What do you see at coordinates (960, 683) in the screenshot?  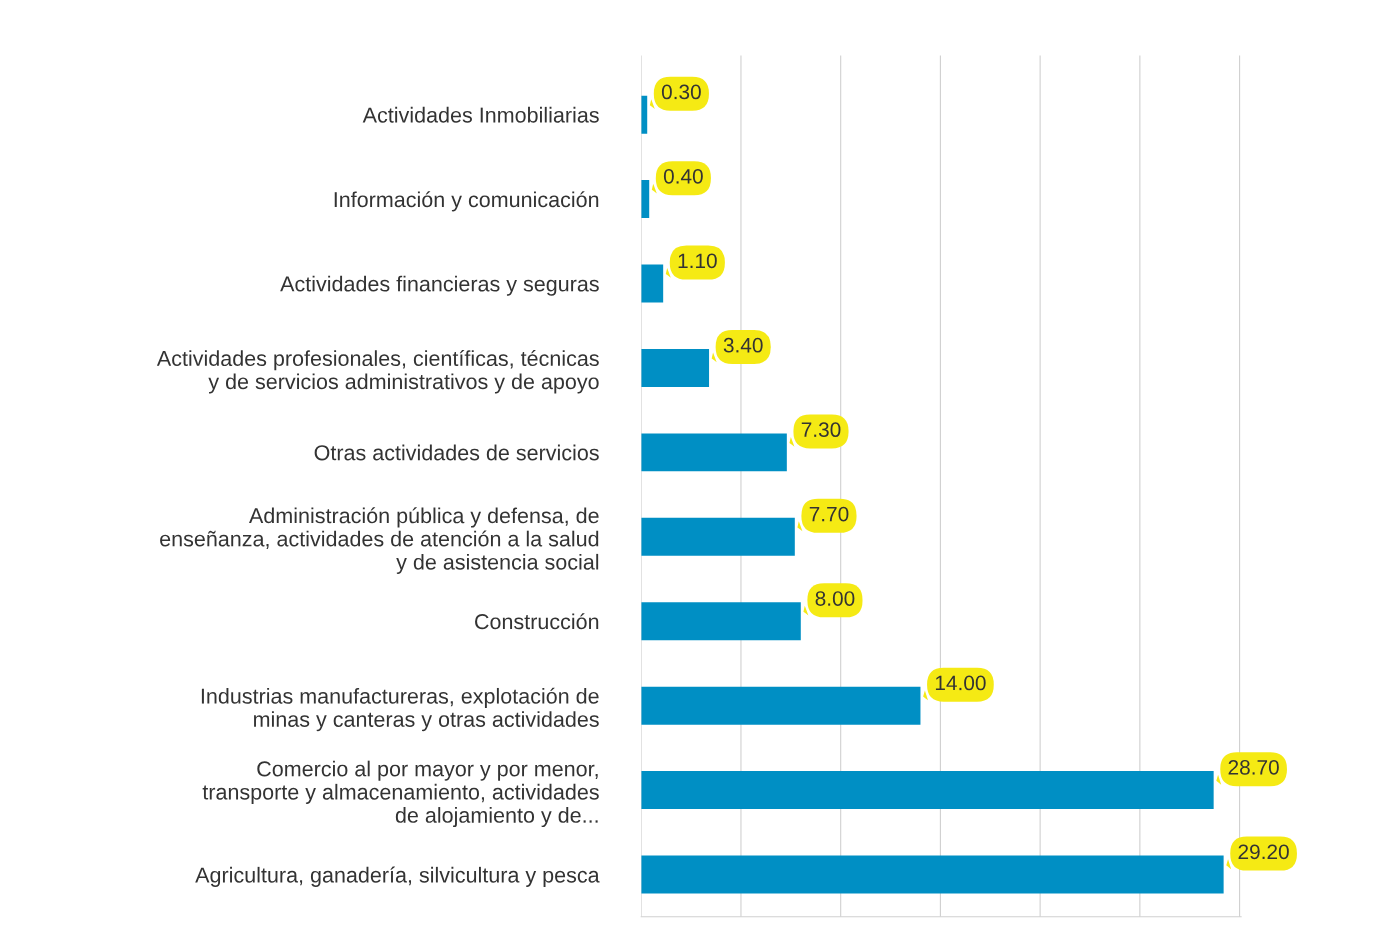 I see `data-label: 14.00` at bounding box center [960, 683].